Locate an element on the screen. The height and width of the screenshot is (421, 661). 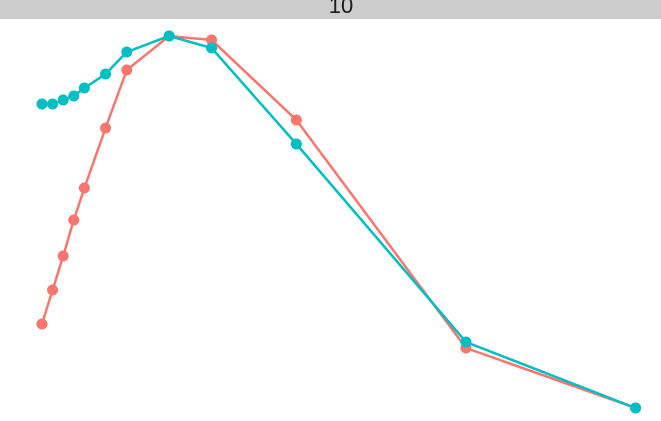
facet-label: 10 is located at coordinates (341, 9).